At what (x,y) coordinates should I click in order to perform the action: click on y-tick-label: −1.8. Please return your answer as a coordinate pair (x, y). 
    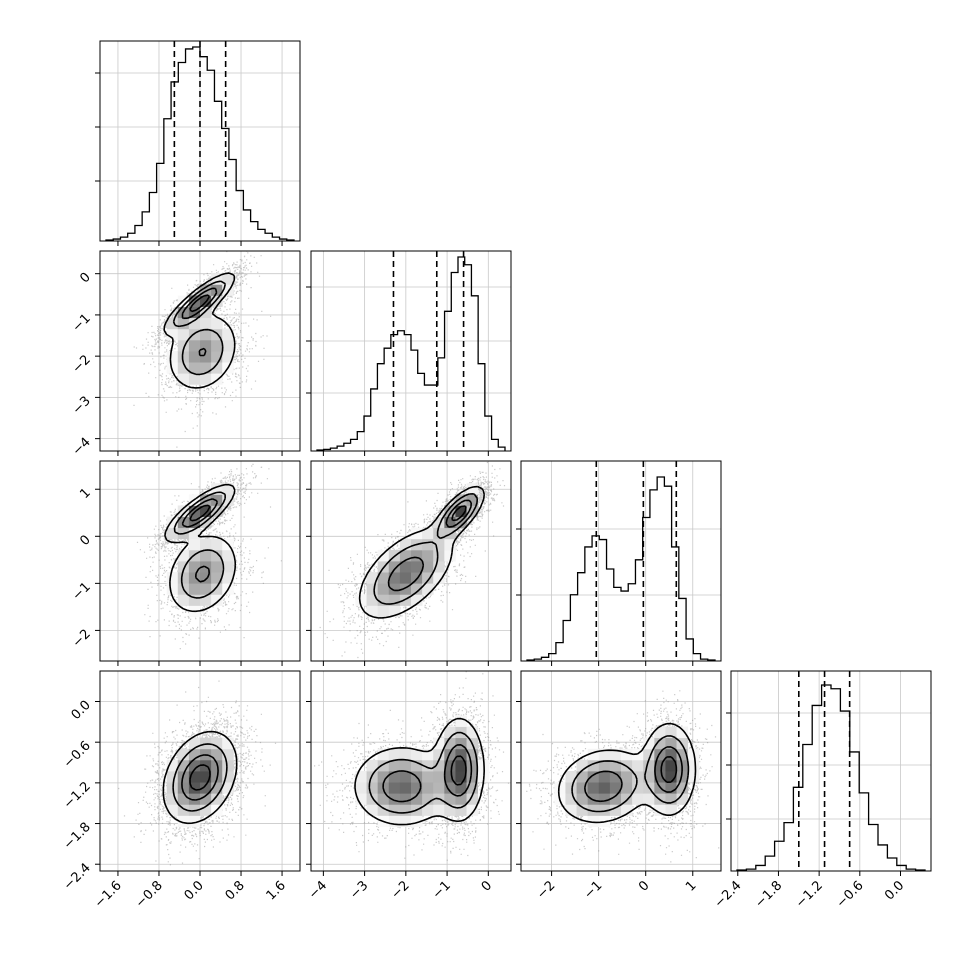
    Looking at the image, I should click on (77, 836).